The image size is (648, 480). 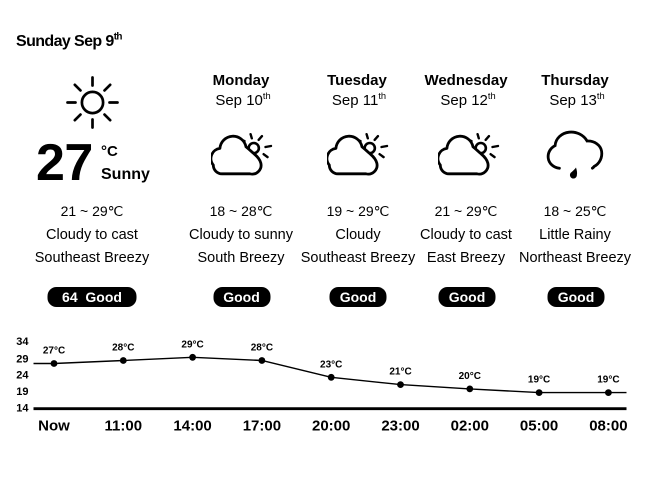 What do you see at coordinates (124, 425) in the screenshot?
I see `svg-text: 11:00` at bounding box center [124, 425].